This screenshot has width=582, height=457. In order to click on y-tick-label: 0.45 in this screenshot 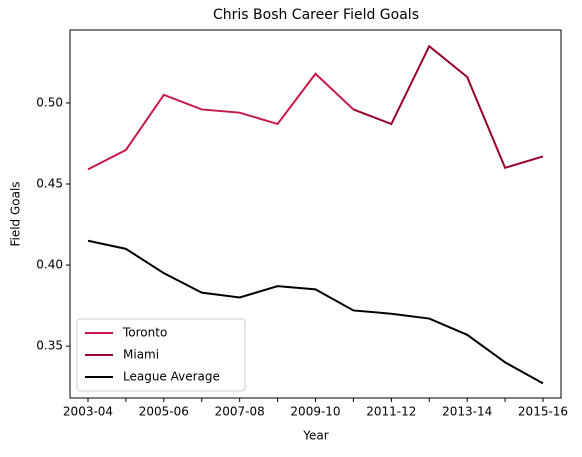, I will do `click(49, 184)`.